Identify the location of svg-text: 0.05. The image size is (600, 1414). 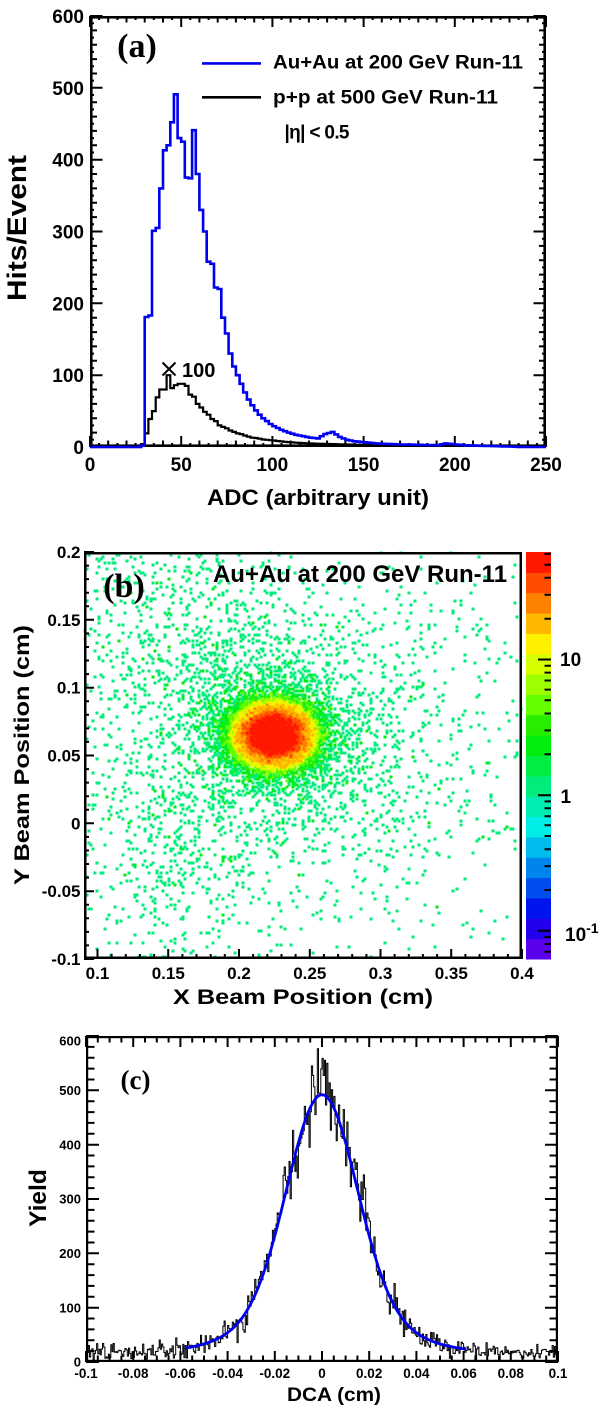
(63, 756).